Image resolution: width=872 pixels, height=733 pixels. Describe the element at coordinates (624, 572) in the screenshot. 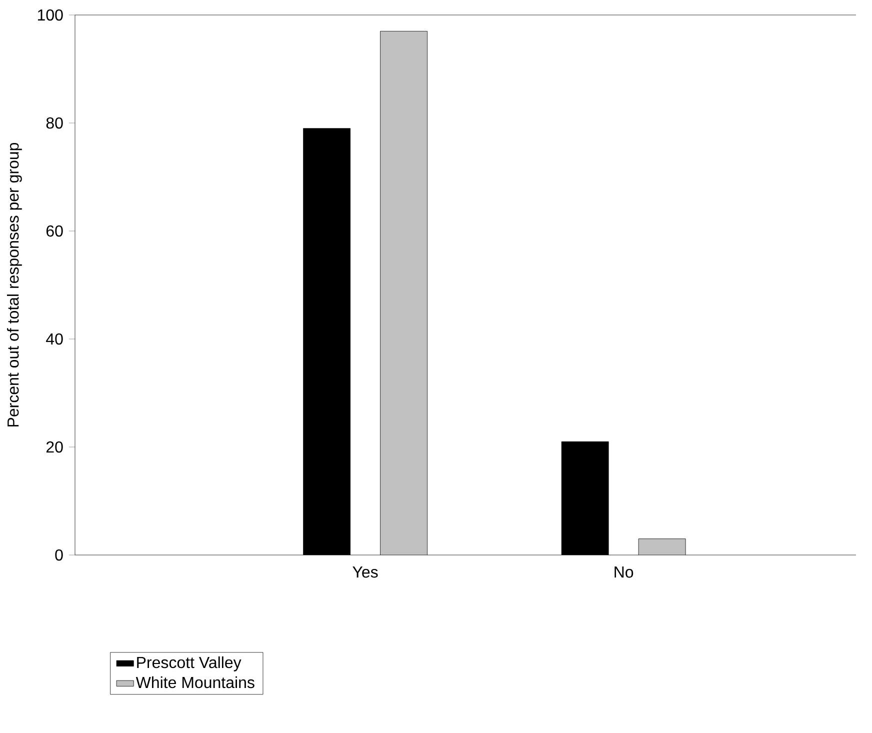

I see `x-tick-label: No` at that location.